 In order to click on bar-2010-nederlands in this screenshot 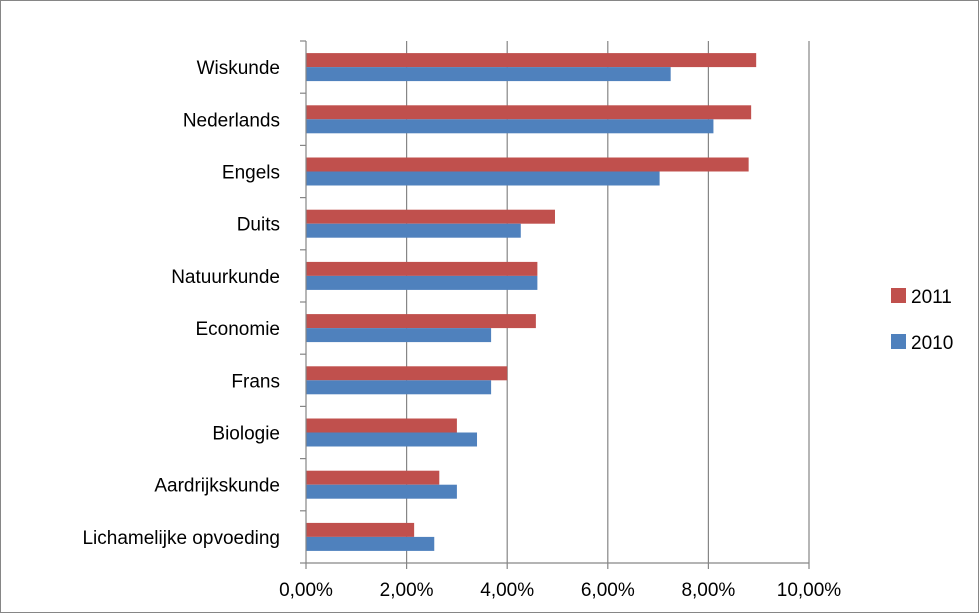, I will do `click(510, 126)`.